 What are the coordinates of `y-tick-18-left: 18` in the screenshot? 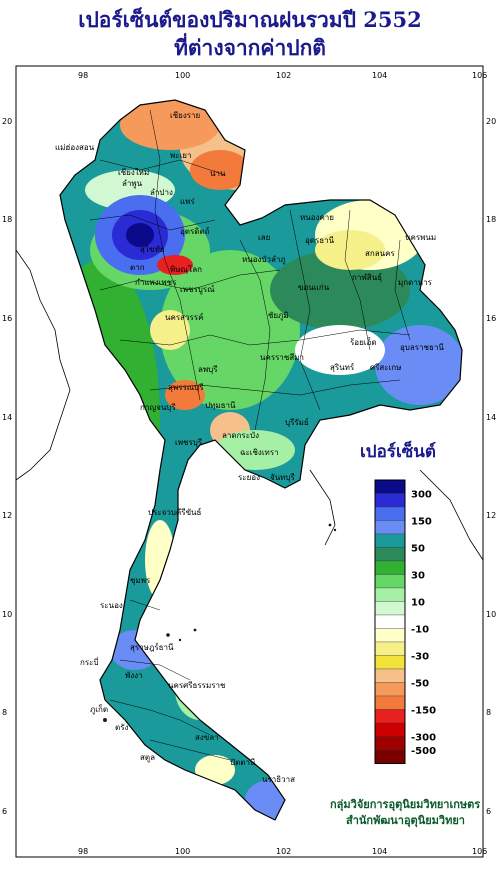 It's located at (7, 219).